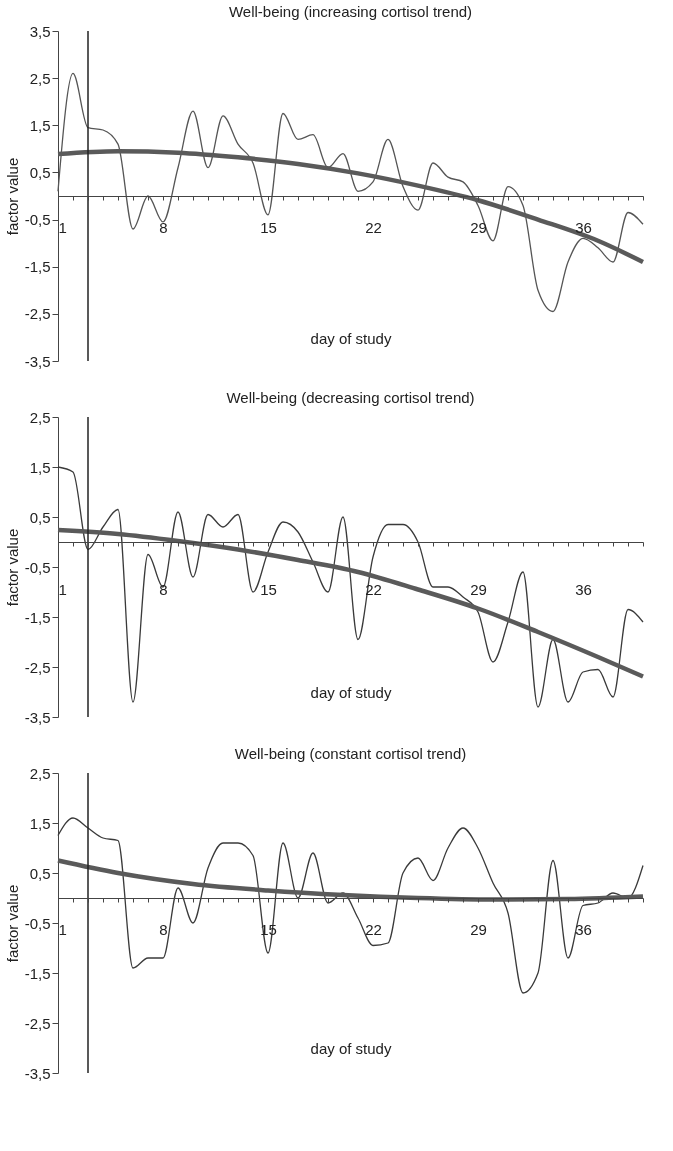 This screenshot has width=673, height=1151. What do you see at coordinates (350, 753) in the screenshot?
I see `chart-title: Well-being (constant cortisol trend)` at bounding box center [350, 753].